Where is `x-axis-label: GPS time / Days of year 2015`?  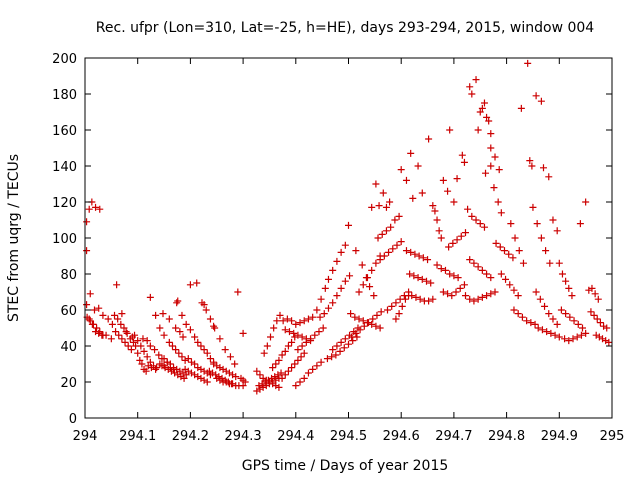
x-axis-label: GPS time / Days of year 2015 is located at coordinates (345, 466).